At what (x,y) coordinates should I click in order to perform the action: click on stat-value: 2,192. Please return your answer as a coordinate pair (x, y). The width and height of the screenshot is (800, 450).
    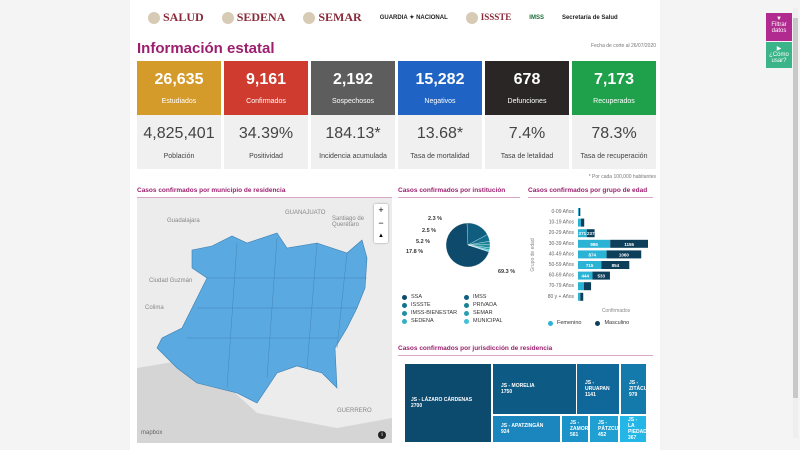
    Looking at the image, I should click on (353, 79).